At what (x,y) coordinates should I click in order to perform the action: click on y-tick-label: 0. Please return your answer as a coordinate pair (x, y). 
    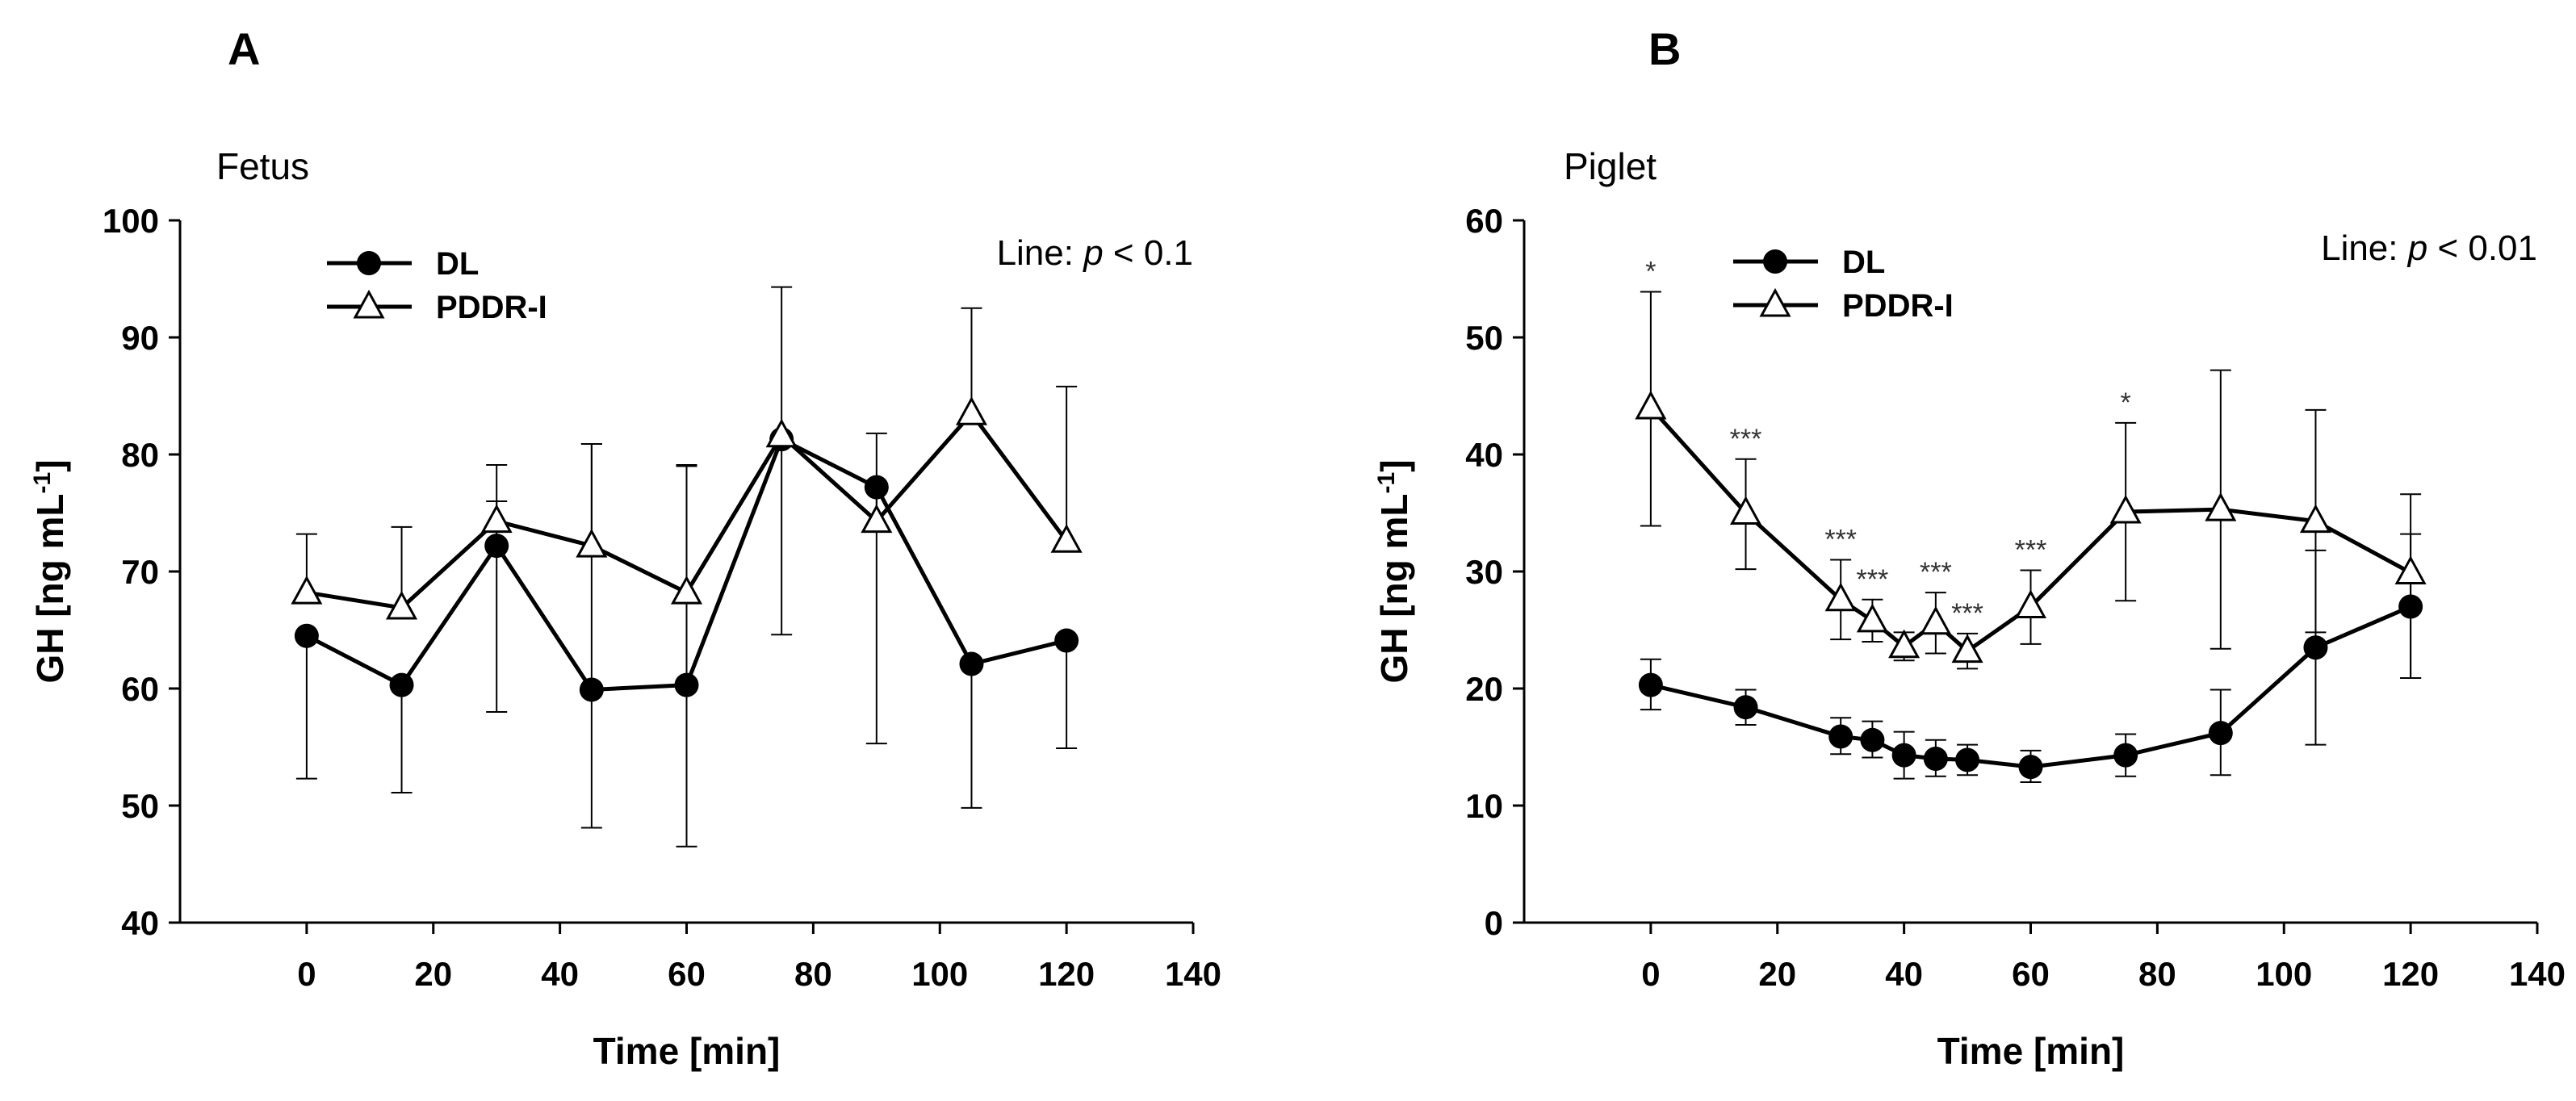
    Looking at the image, I should click on (1494, 923).